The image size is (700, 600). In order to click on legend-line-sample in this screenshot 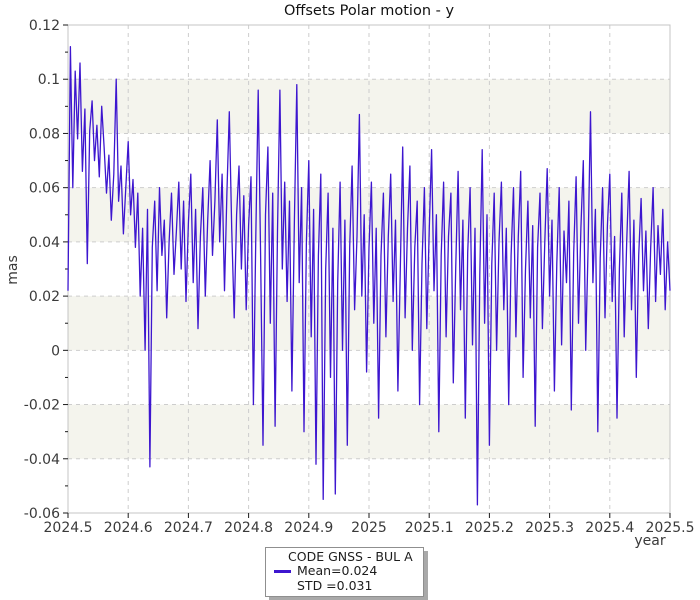, I will do `click(282, 572)`.